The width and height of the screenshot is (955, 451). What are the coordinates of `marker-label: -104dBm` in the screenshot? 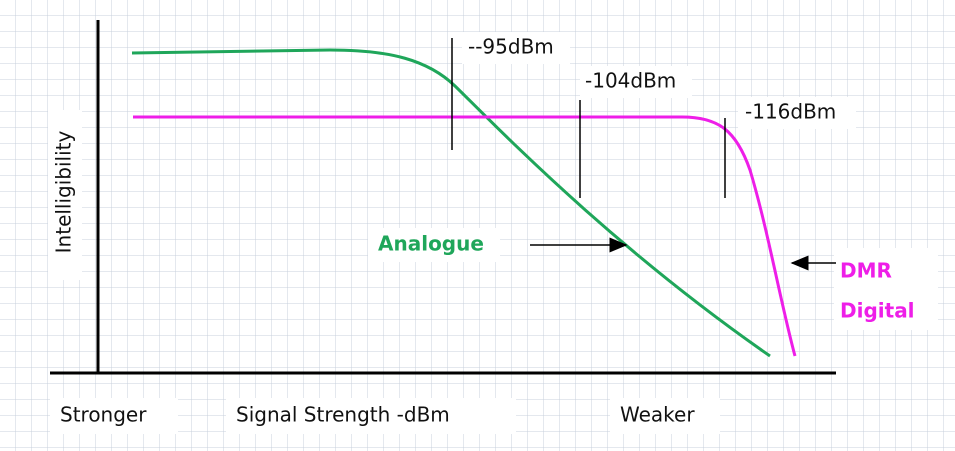 It's located at (630, 81).